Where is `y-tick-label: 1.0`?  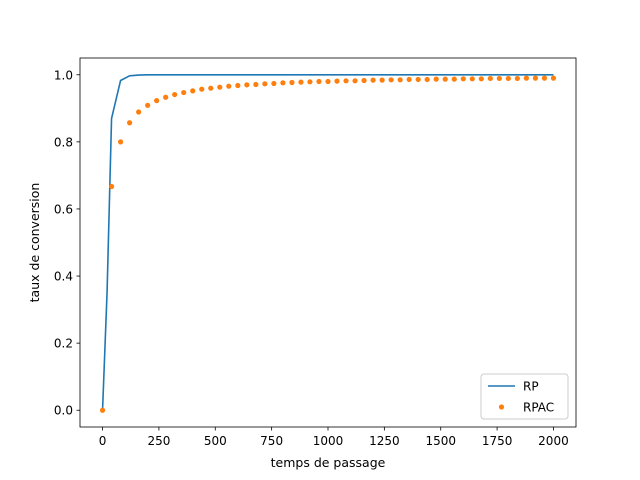 y-tick-label: 1.0 is located at coordinates (63, 75).